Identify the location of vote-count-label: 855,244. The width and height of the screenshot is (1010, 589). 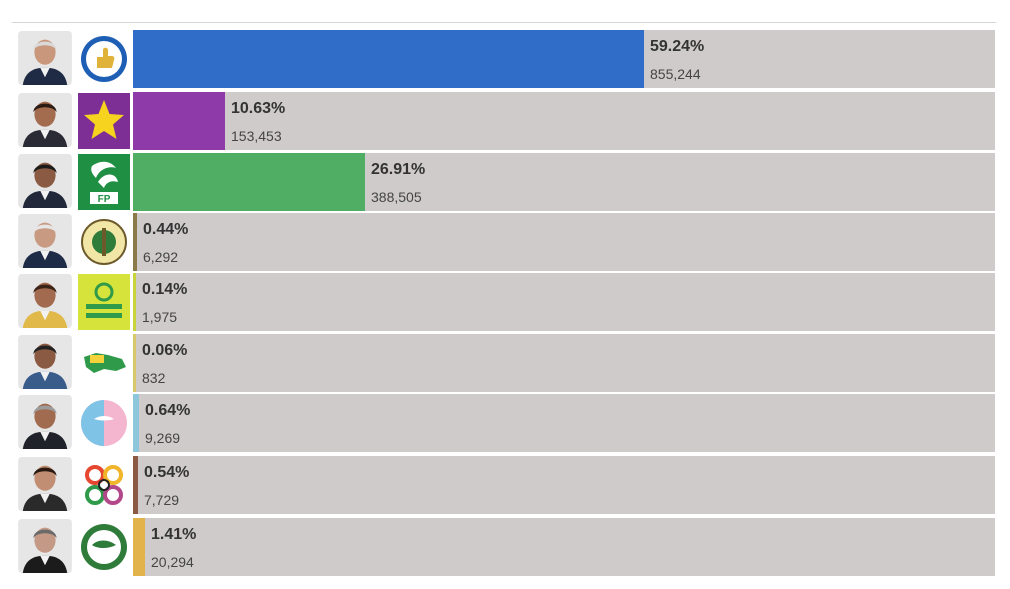
(675, 74).